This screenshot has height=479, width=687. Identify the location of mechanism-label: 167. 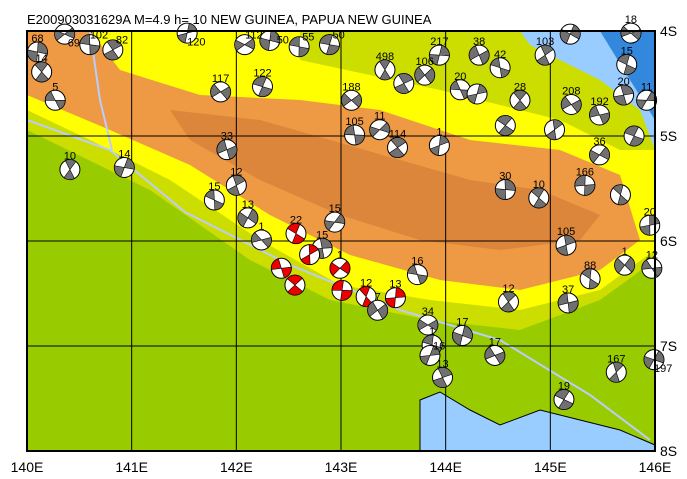
(616, 359).